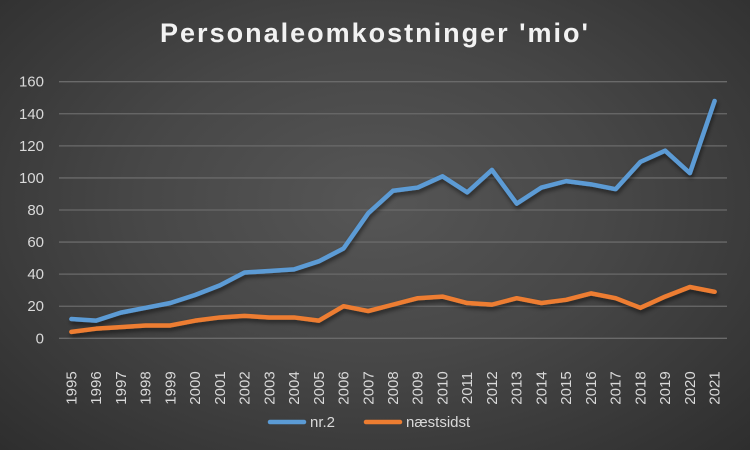  Describe the element at coordinates (566, 387) in the screenshot. I see `x-tick-label: 2015` at that location.